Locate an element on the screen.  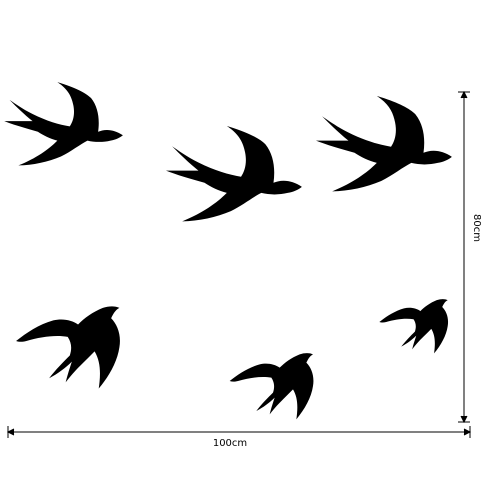
height-dimension-line is located at coordinates (464, 257).